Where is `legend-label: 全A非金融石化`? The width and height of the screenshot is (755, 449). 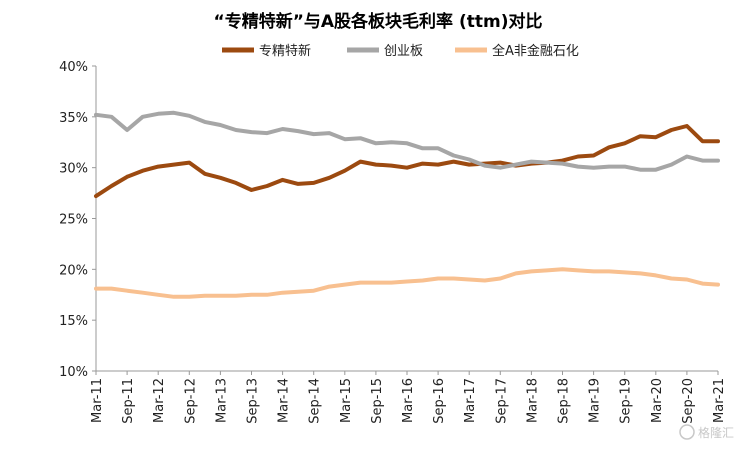 legend-label: 全A非金融石化 is located at coordinates (535, 51).